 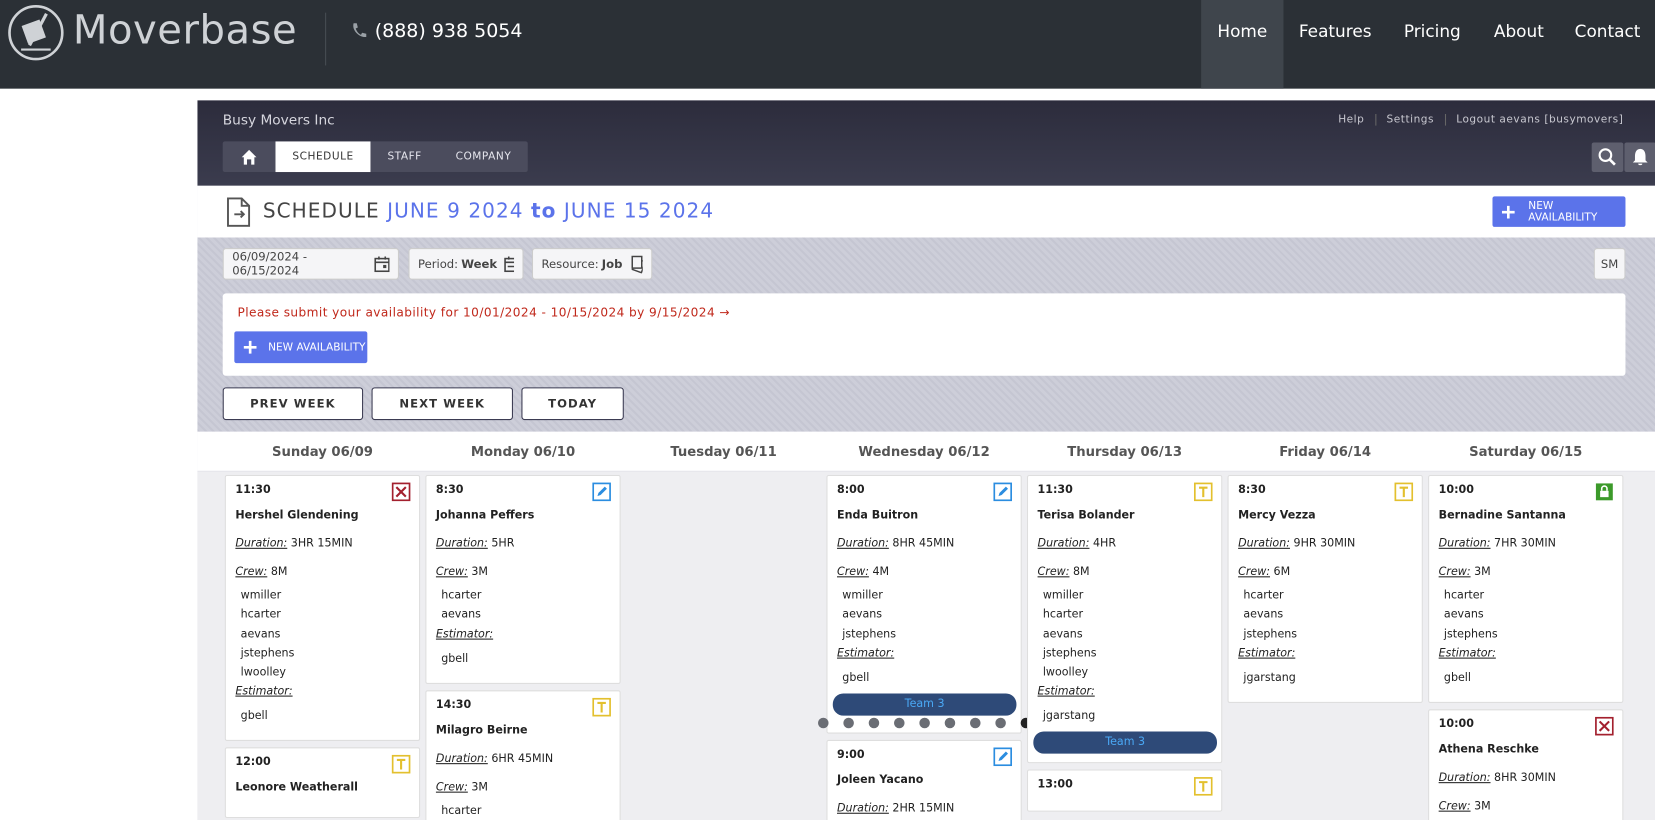 I want to click on job-card: 9:00 Joleen Yacano Duration: 2HR 15MIN, so click(x=924, y=779).